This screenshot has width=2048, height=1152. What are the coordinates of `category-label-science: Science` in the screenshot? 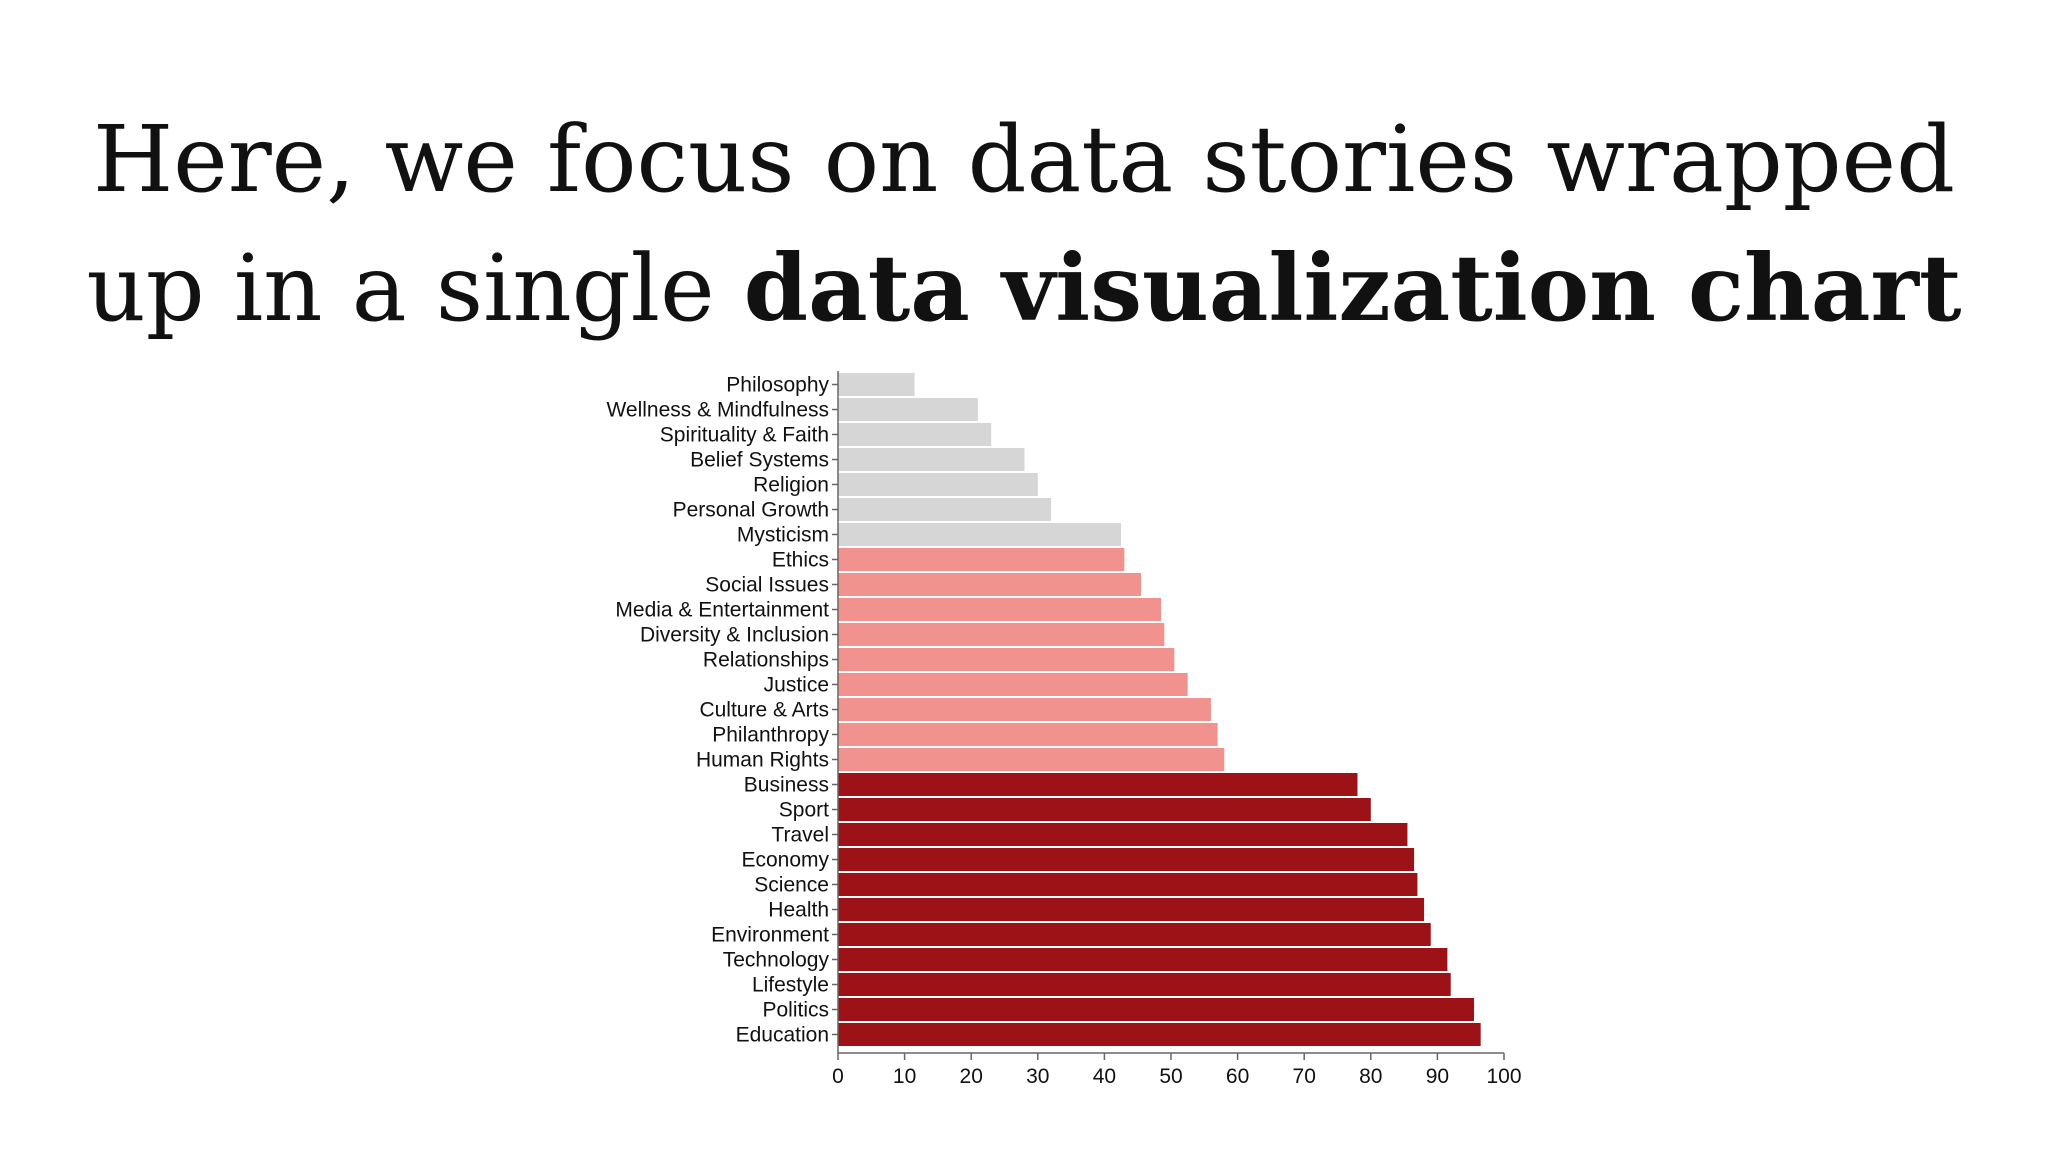 It's located at (791, 885).